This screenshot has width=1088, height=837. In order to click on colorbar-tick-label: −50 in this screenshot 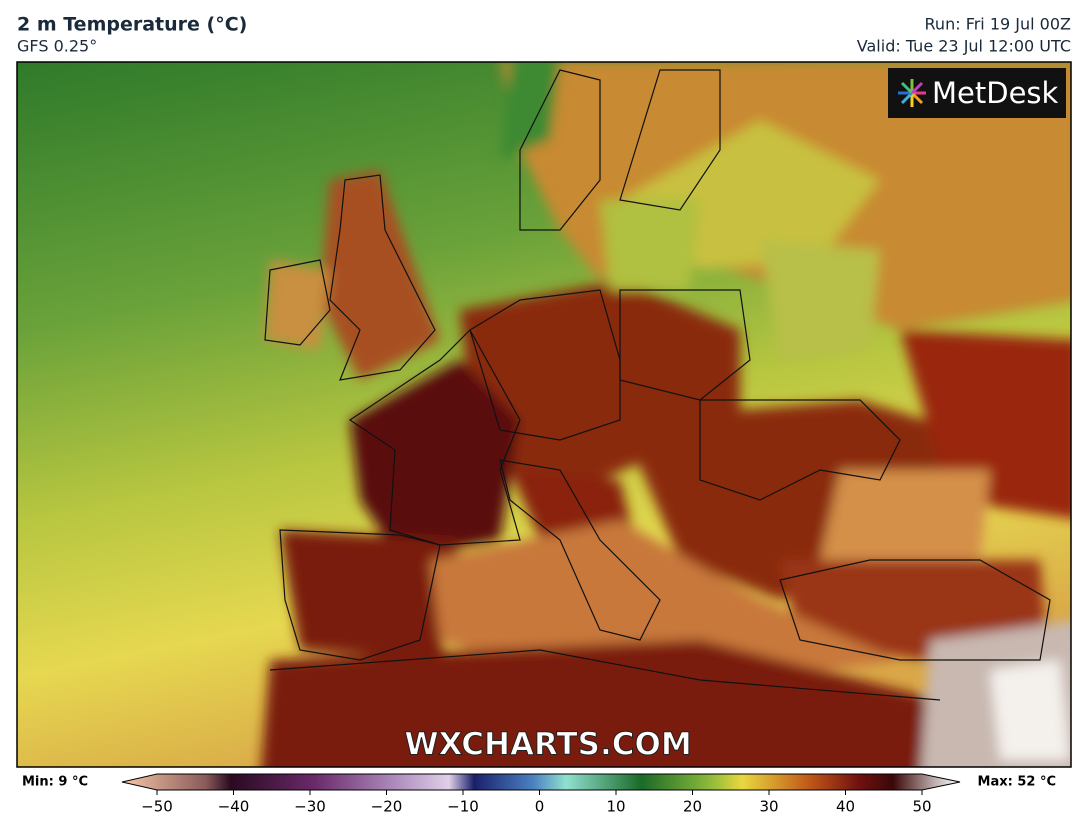, I will do `click(157, 807)`.